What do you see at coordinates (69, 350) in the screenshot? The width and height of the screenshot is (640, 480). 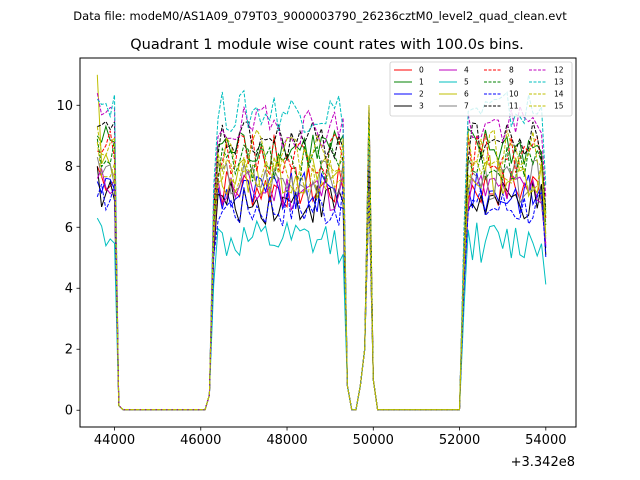 I see `y-tick-label: 2` at bounding box center [69, 350].